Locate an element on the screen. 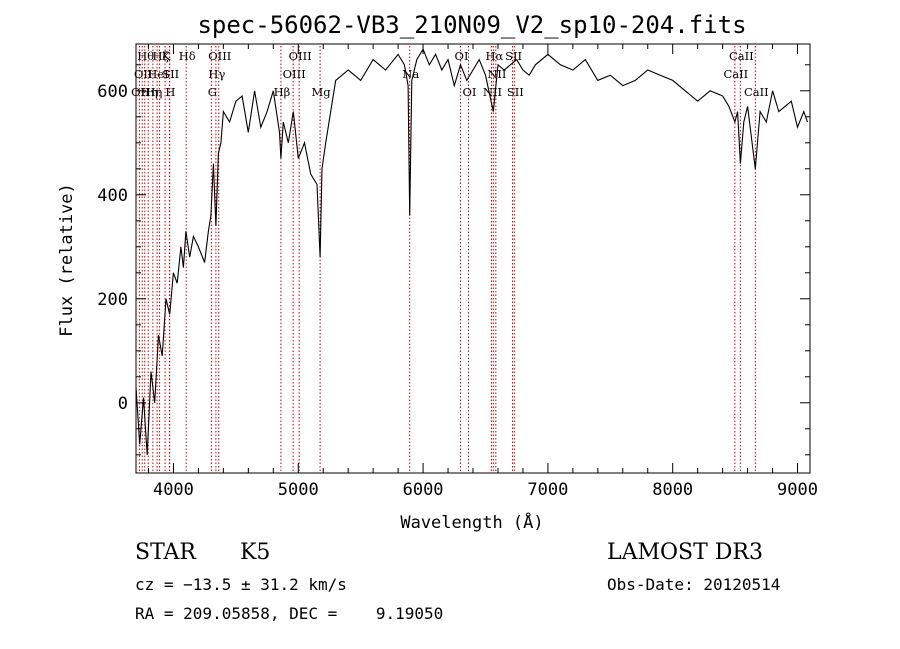 This screenshot has width=900, height=649. line-label-20: OI is located at coordinates (470, 92).